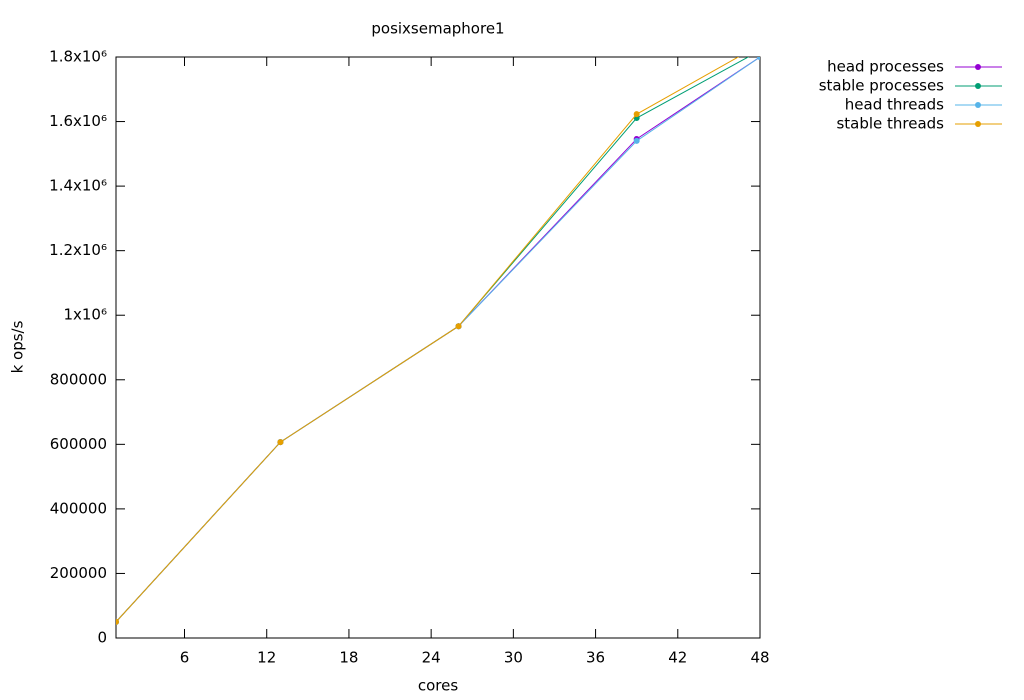 The width and height of the screenshot is (1024, 700). Describe the element at coordinates (78, 508) in the screenshot. I see `y-tick-label: 400000` at that location.